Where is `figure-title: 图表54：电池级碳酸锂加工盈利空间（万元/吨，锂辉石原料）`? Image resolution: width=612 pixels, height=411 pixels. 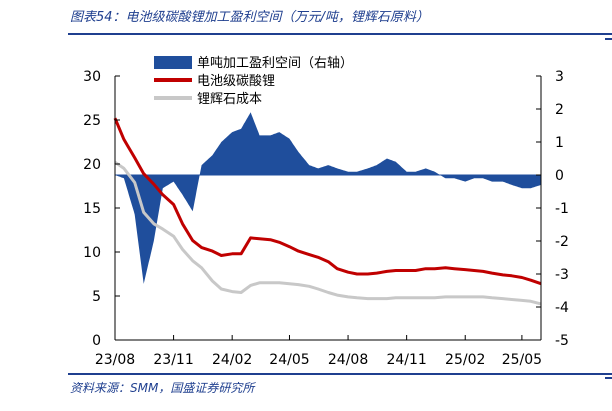 figure-title: 图表54：电池级碳酸锂加工盈利空间（万元/吨，锂辉石原料） is located at coordinates (249, 17).